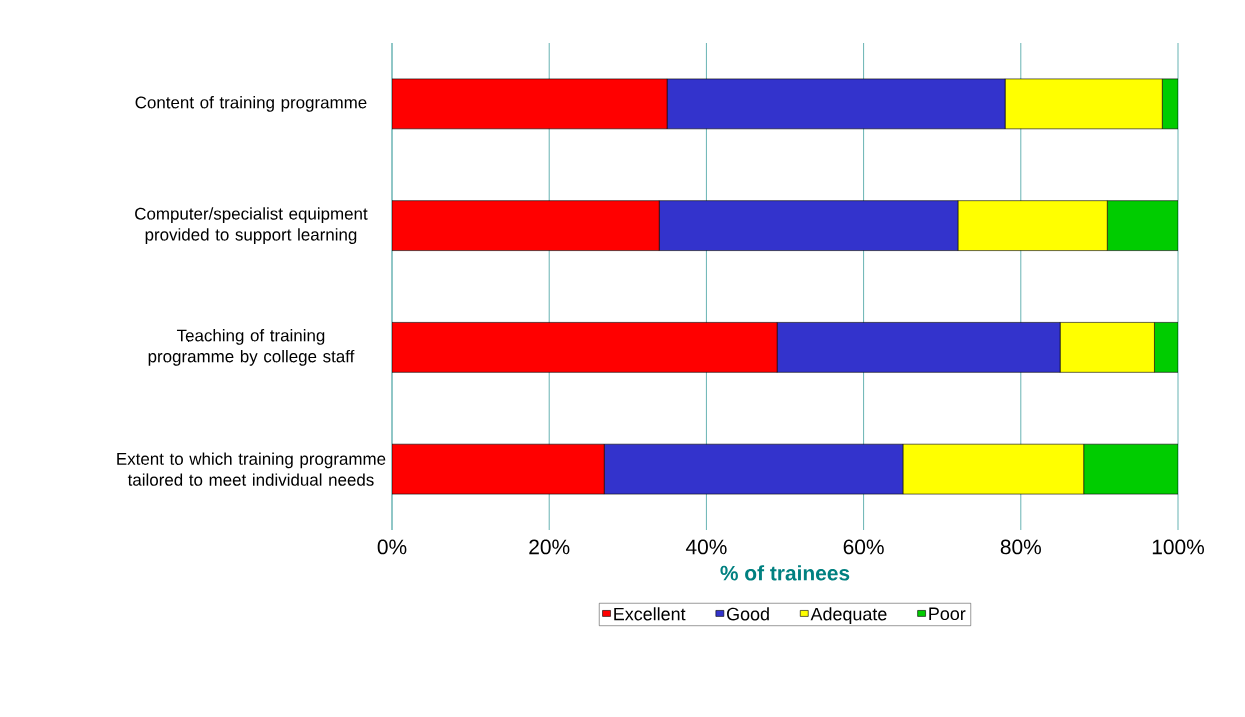  I want to click on y-tick-label: Teaching of training programme by college staff, so click(251, 347).